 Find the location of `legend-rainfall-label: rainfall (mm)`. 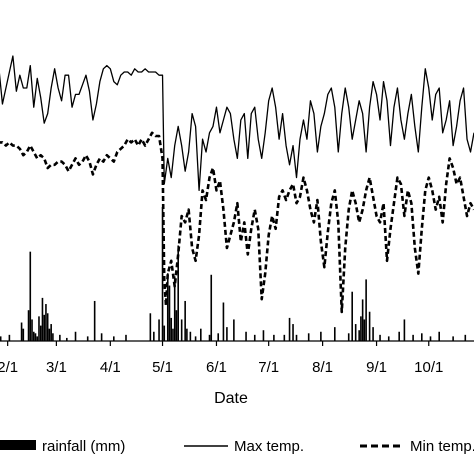

legend-rainfall-label: rainfall (mm) is located at coordinates (83, 446).